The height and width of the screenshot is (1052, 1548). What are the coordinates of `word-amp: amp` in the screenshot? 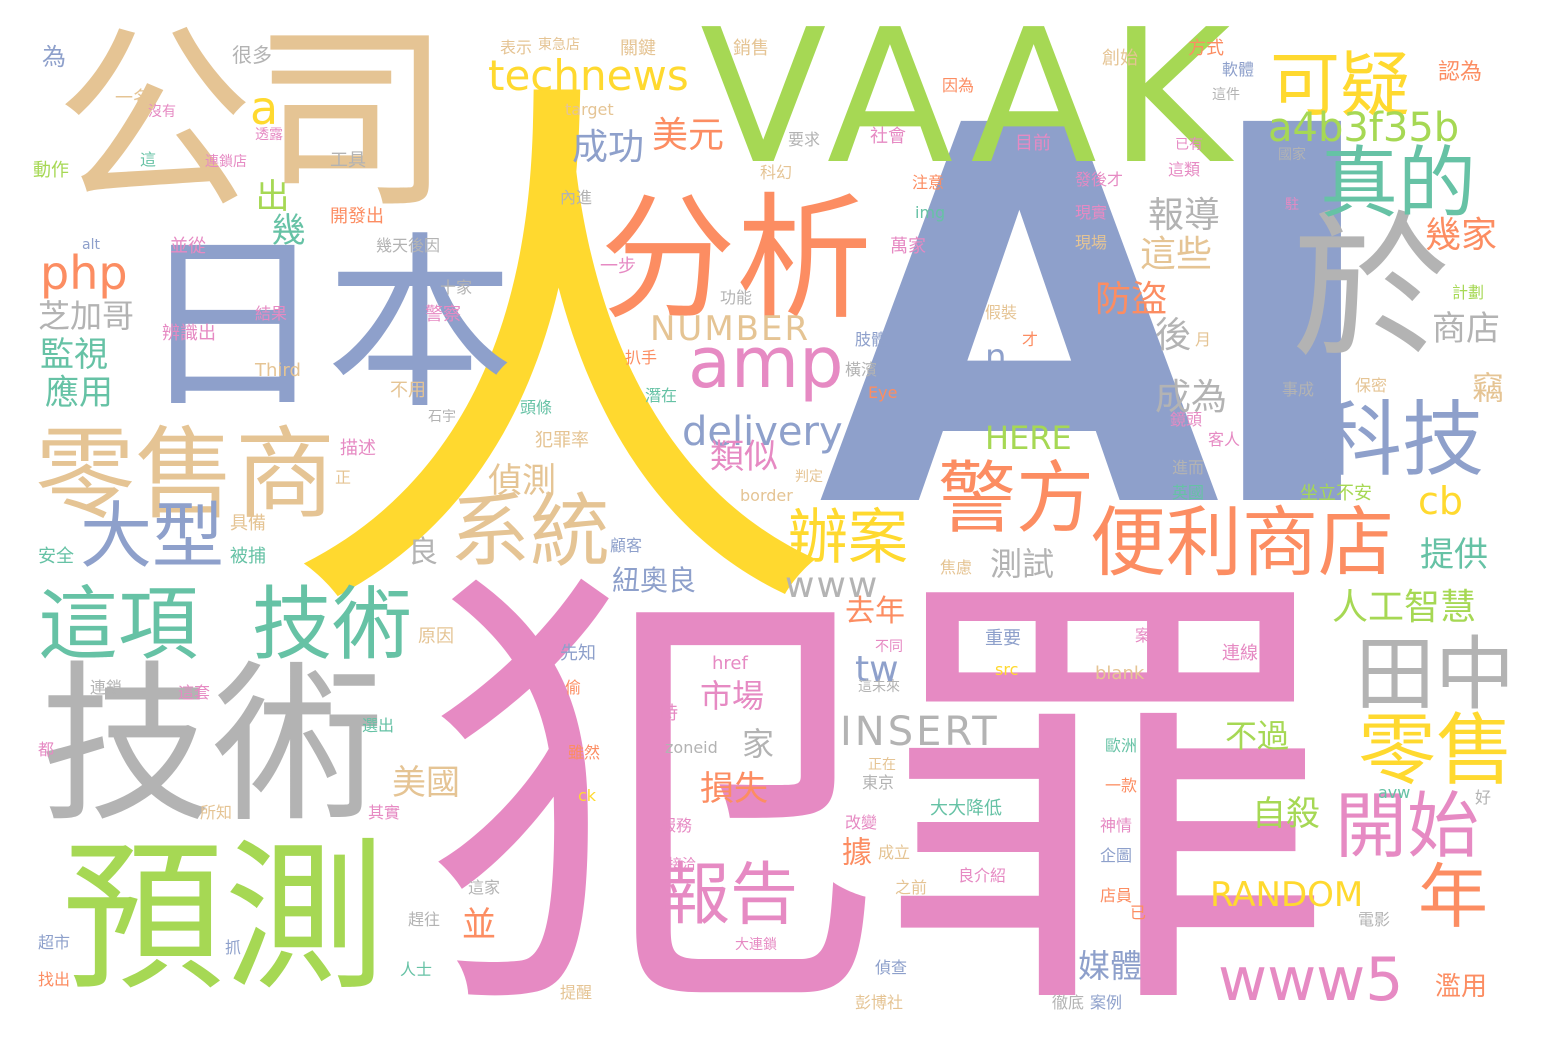 It's located at (766, 363).